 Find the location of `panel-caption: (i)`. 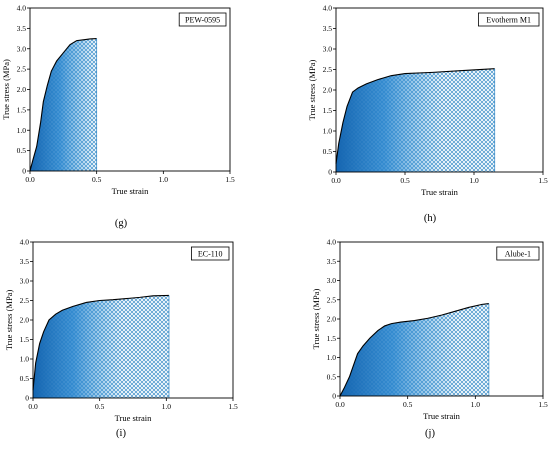

panel-caption: (i) is located at coordinates (121, 433).